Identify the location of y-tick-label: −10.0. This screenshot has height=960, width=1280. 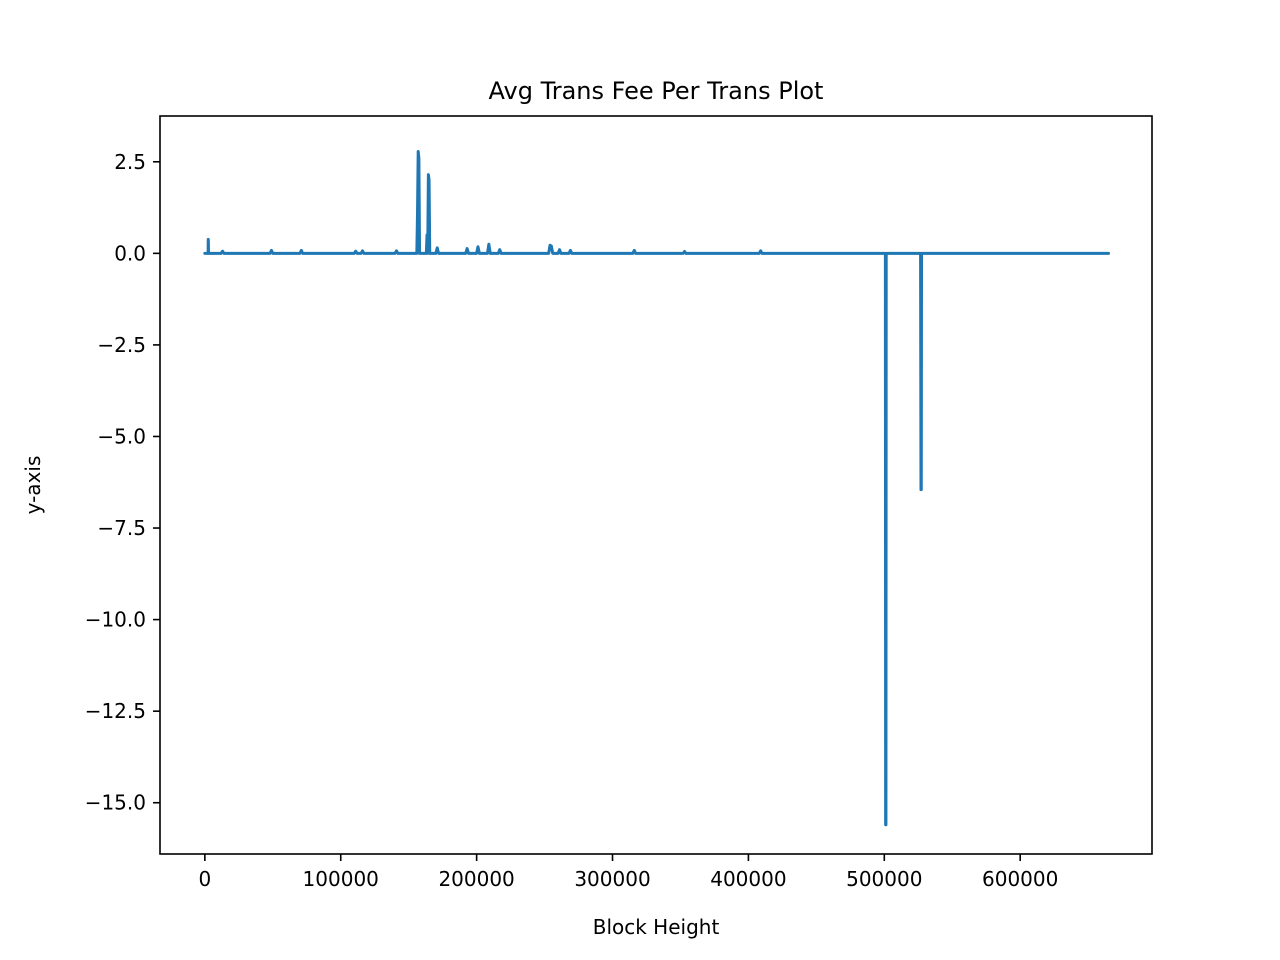
(115, 620).